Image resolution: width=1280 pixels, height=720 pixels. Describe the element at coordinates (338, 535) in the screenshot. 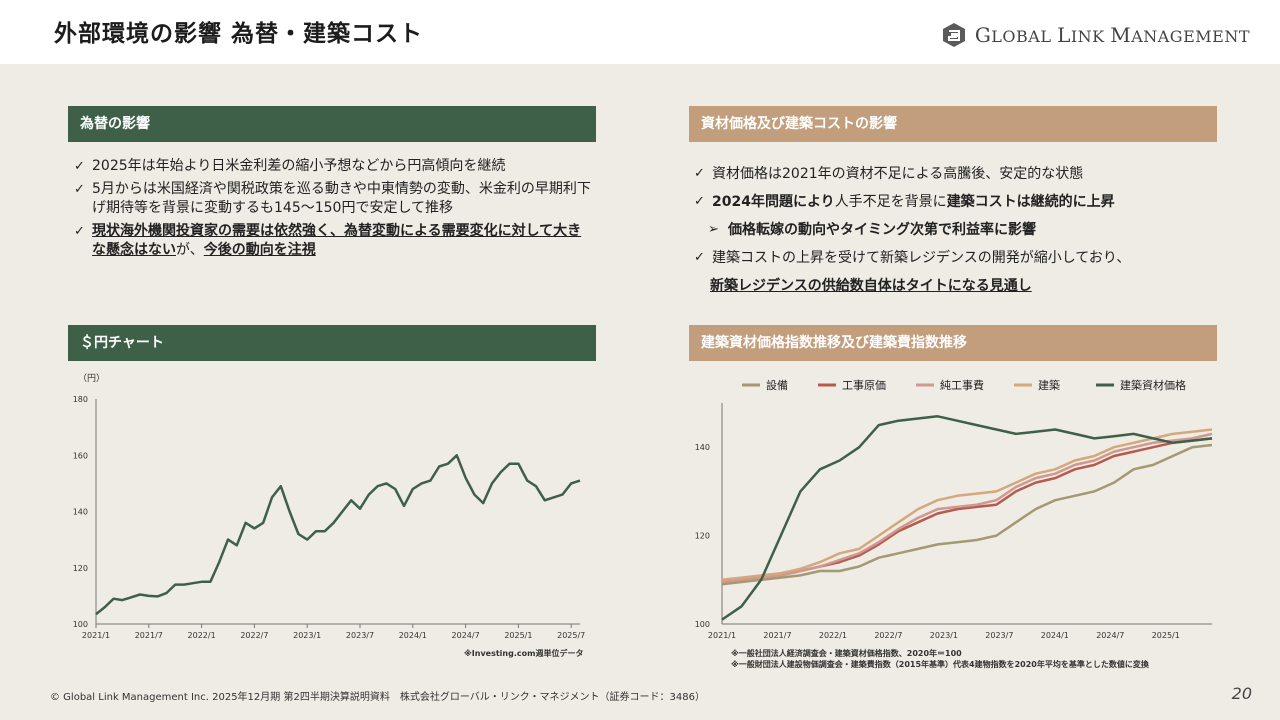

I see `usd-jpy-series-line` at that location.